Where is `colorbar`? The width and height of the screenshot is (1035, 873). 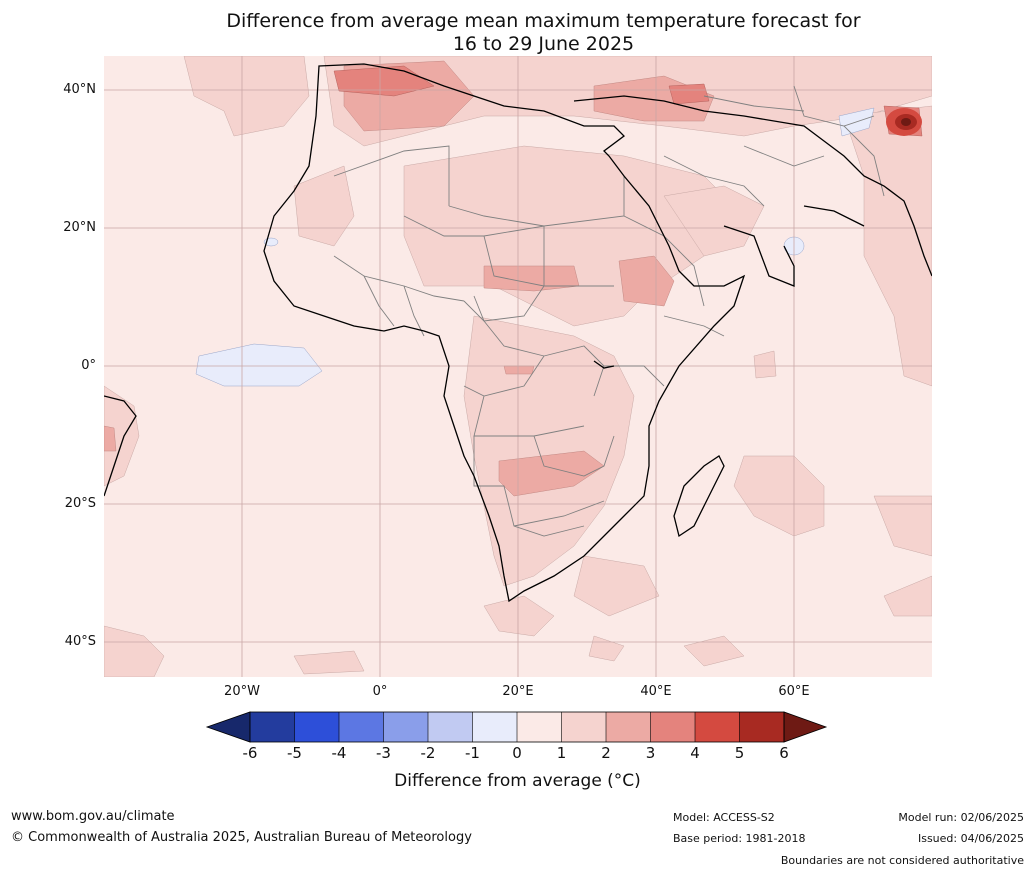 colorbar is located at coordinates (516, 727).